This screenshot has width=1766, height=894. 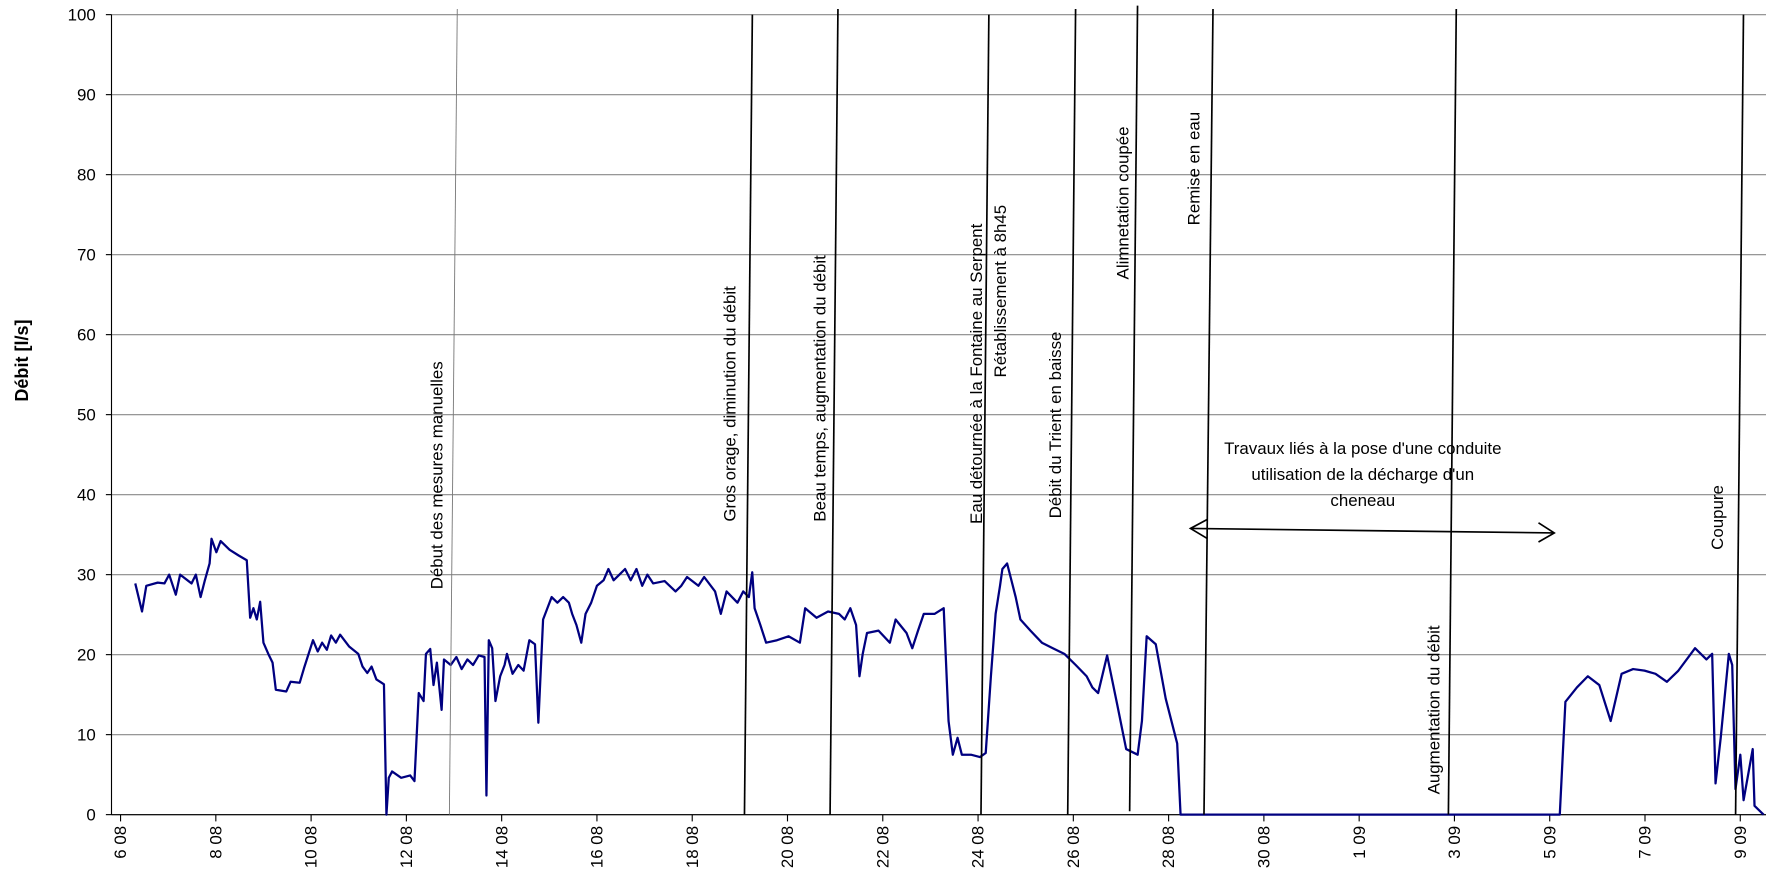 I want to click on y-tick-label: 40, so click(x=86, y=494).